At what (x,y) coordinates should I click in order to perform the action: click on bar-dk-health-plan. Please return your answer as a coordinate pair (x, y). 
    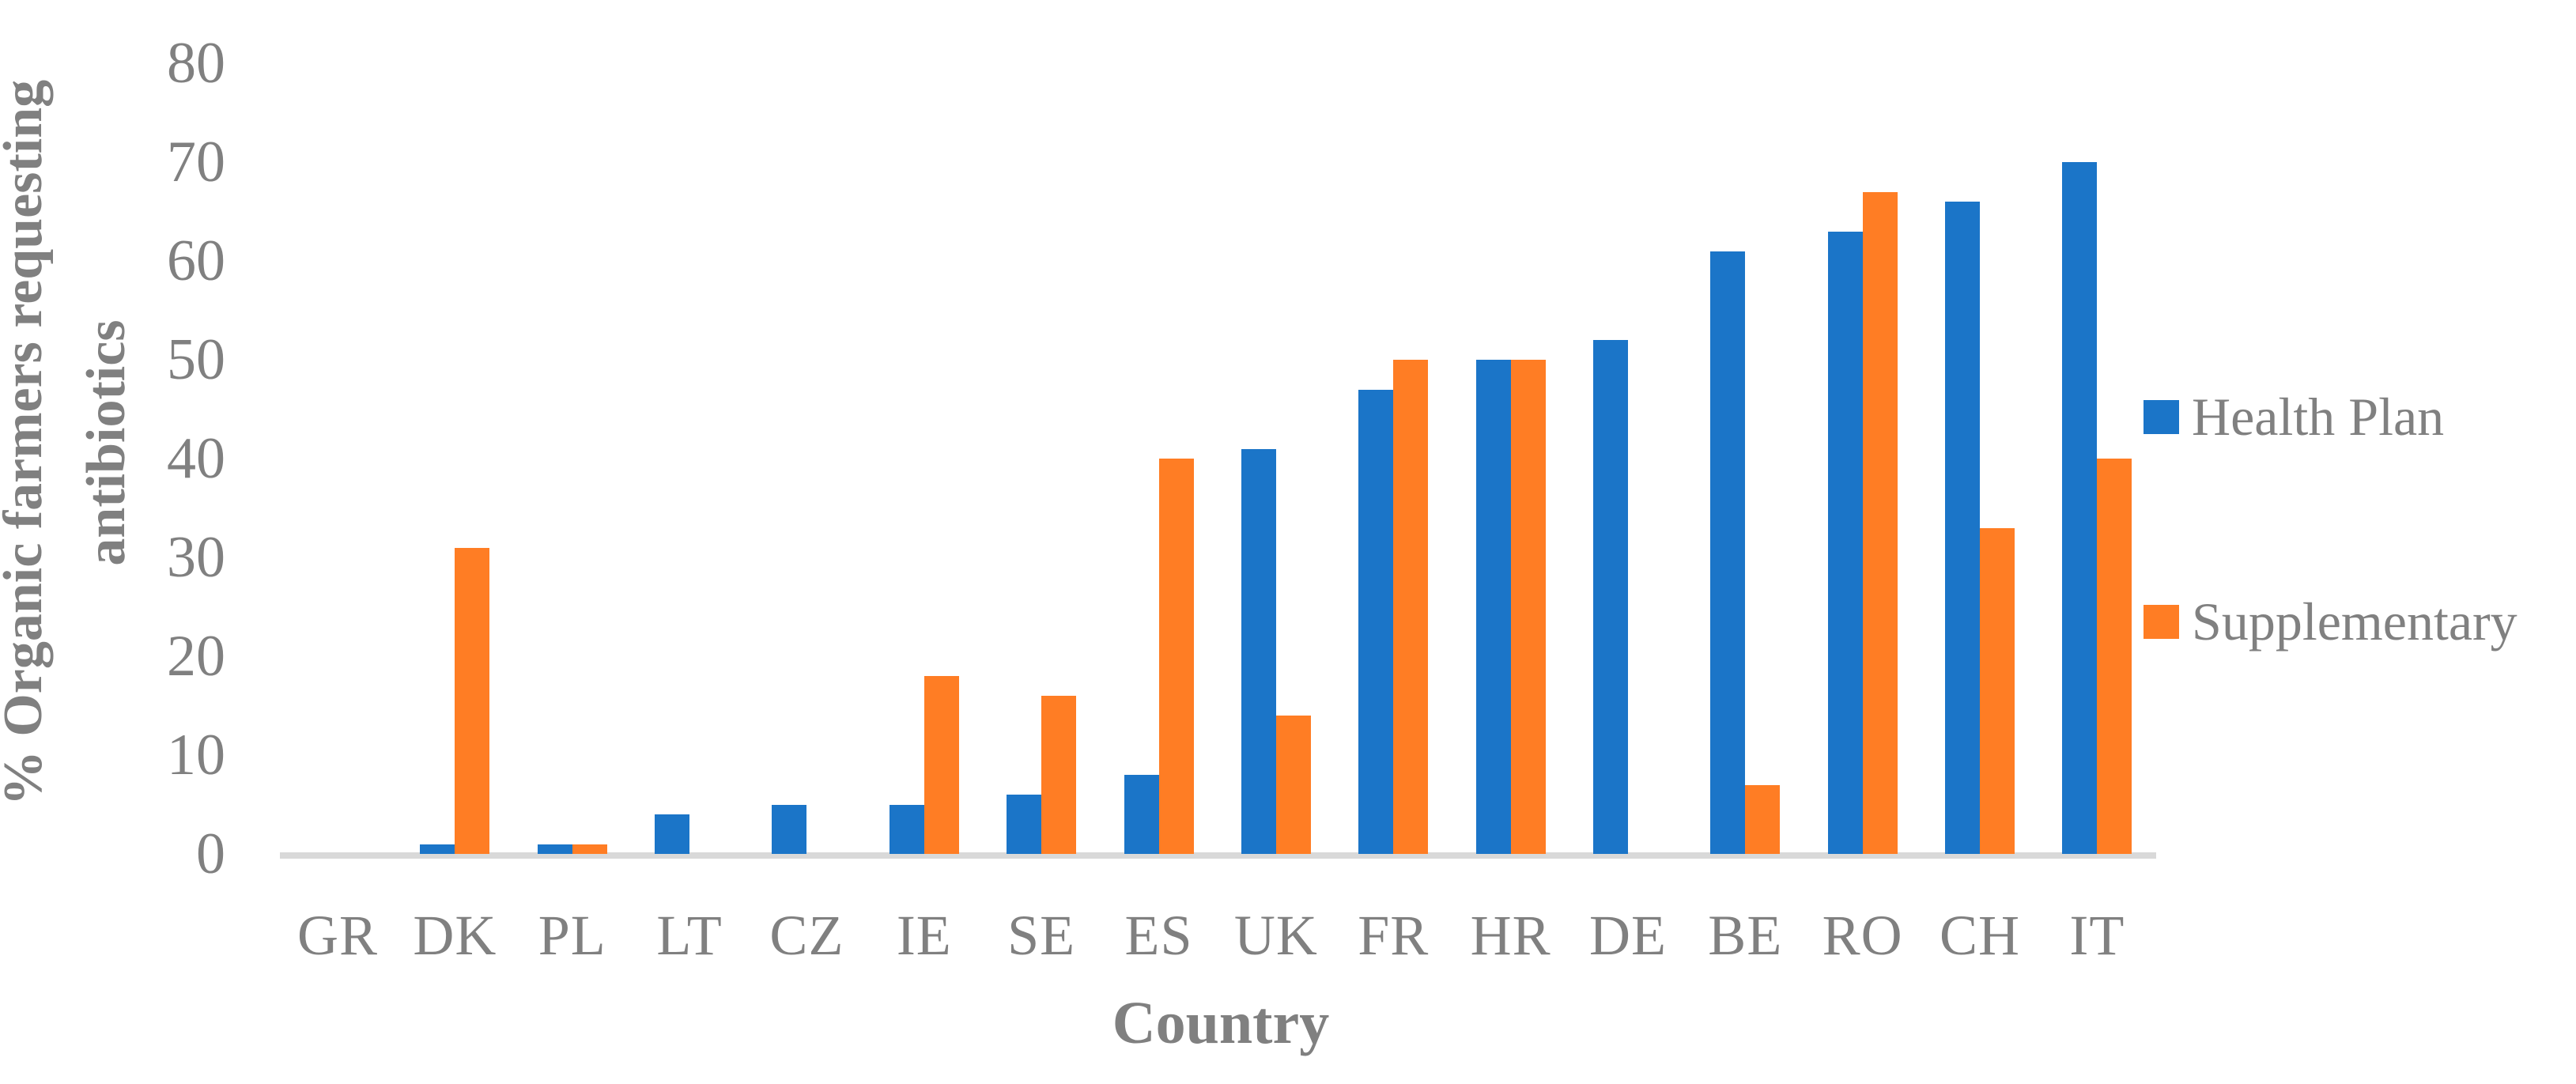
    Looking at the image, I should click on (437, 849).